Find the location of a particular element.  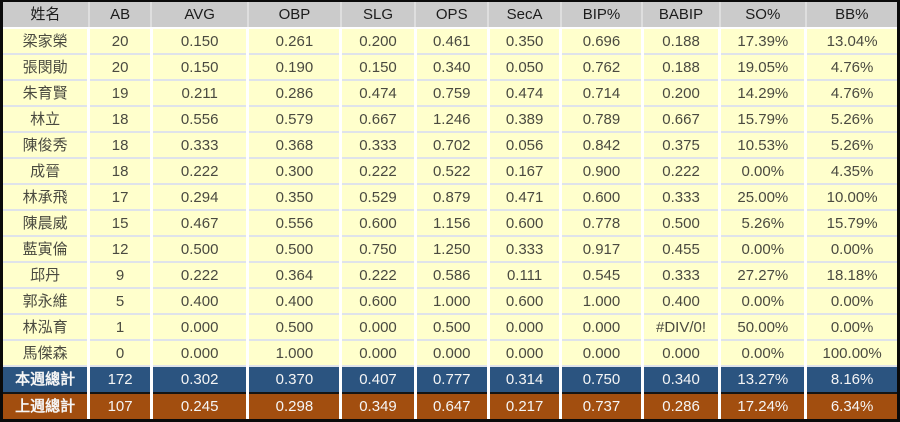

stat-cell-so-pct: 27.27% is located at coordinates (763, 275).